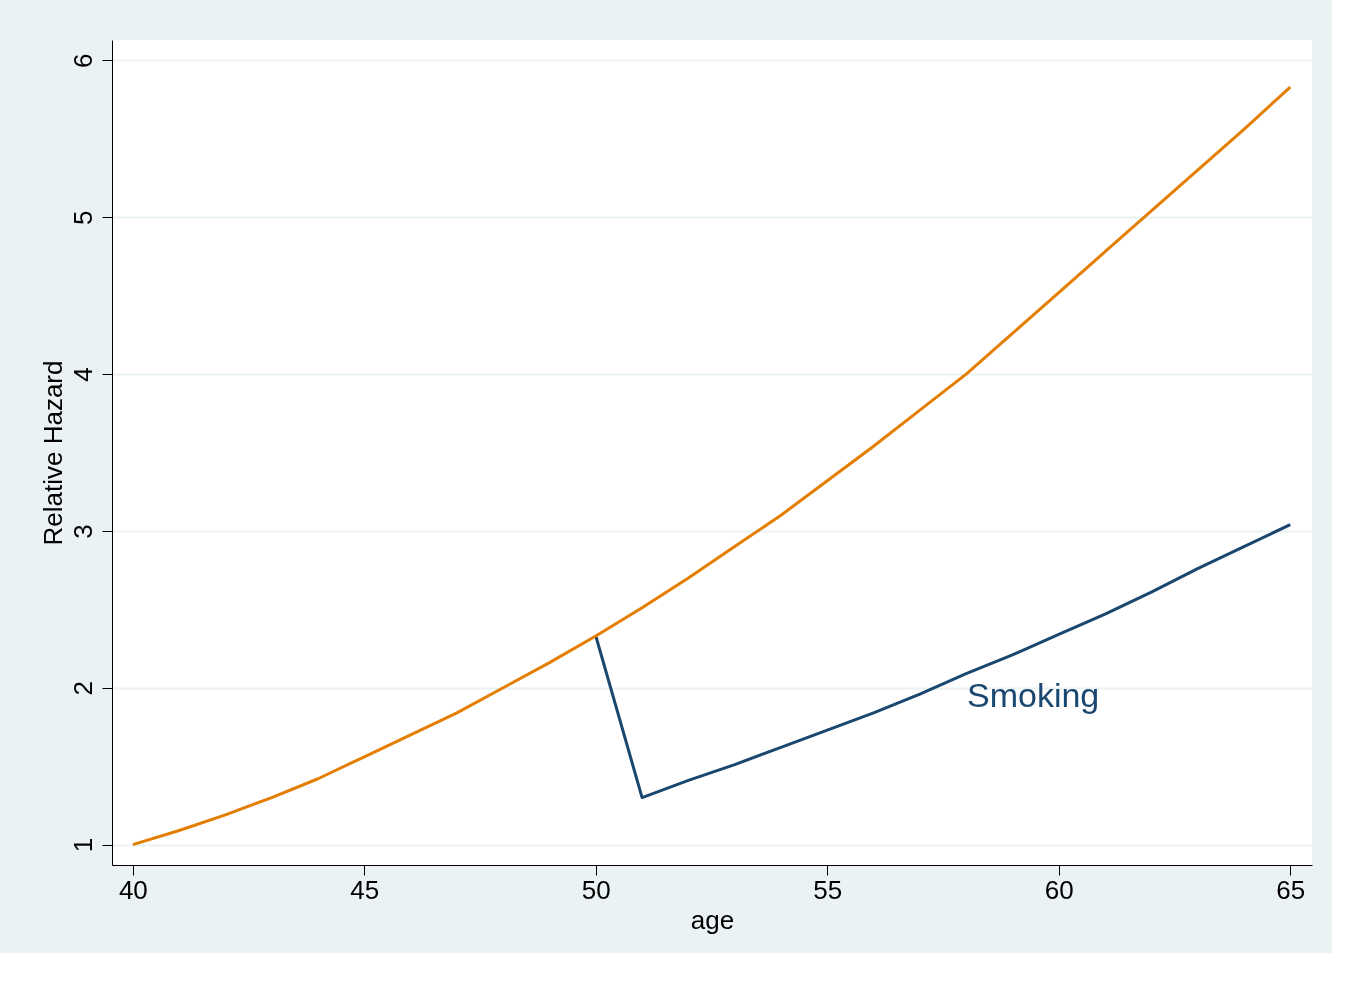  What do you see at coordinates (133, 889) in the screenshot?
I see `x-tick-label: 40` at bounding box center [133, 889].